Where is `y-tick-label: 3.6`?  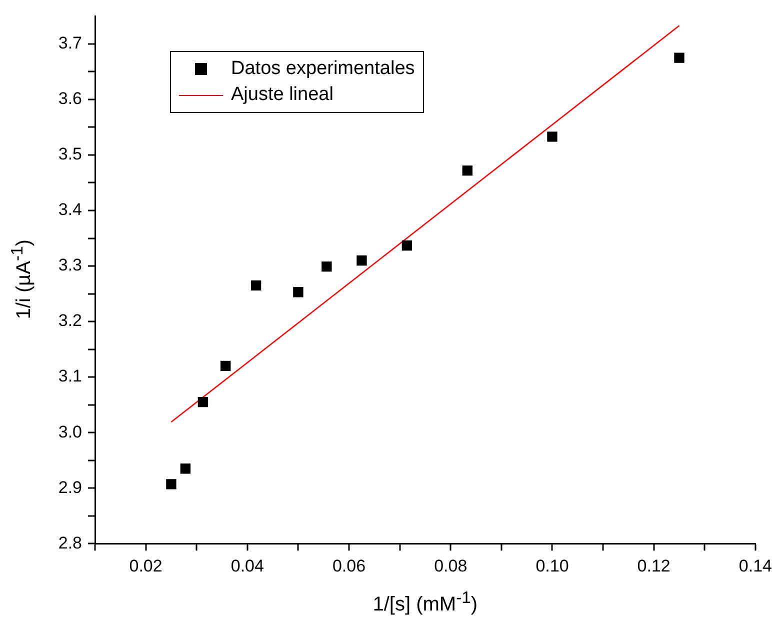 y-tick-label: 3.6 is located at coordinates (70, 98).